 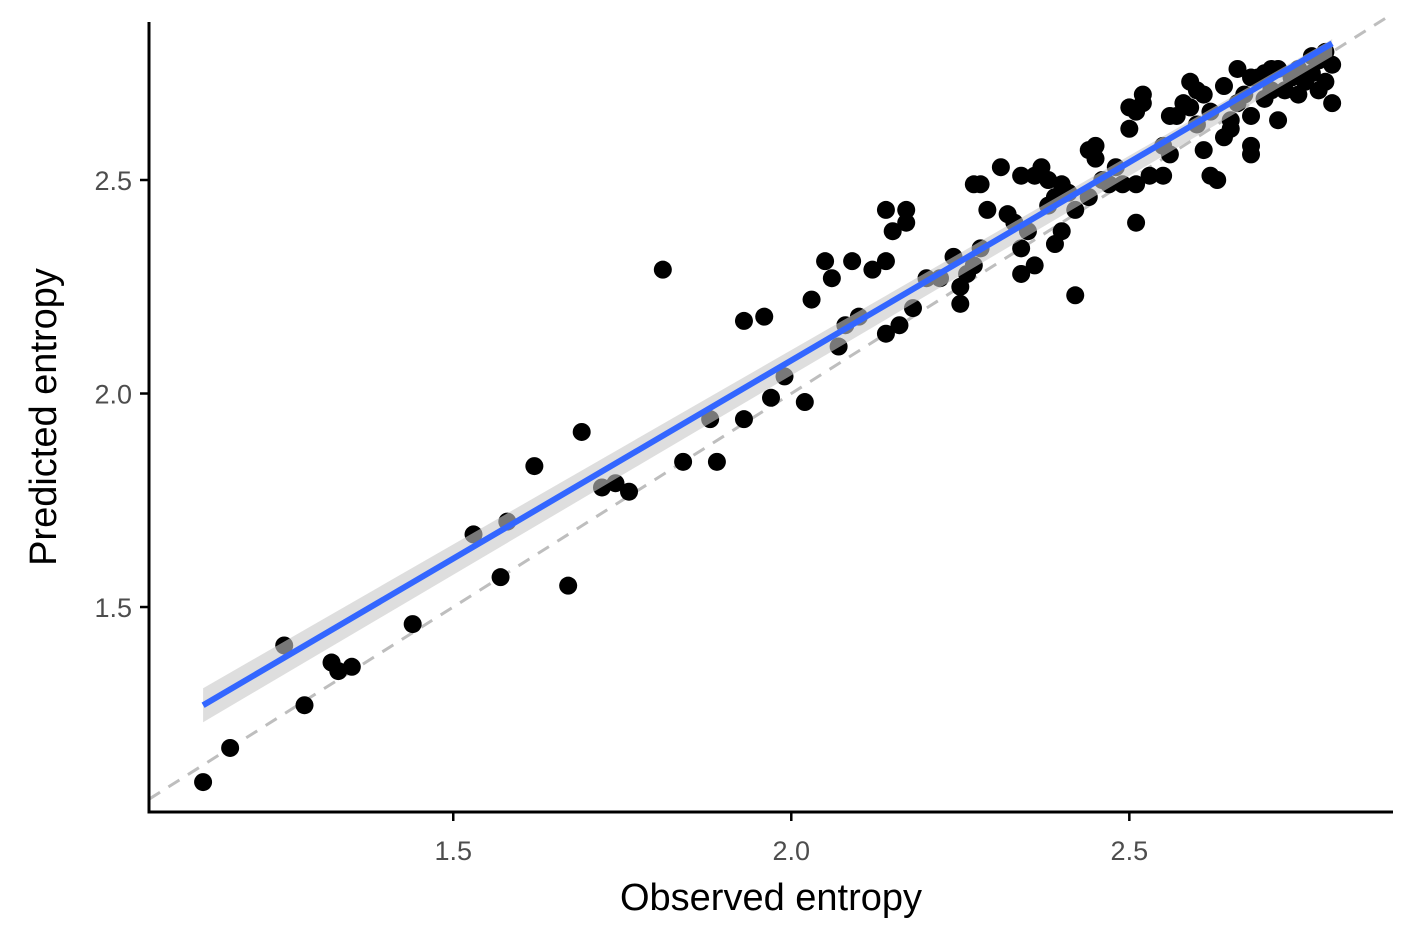 What do you see at coordinates (771, 898) in the screenshot?
I see `x-axis-title: Observed entropy` at bounding box center [771, 898].